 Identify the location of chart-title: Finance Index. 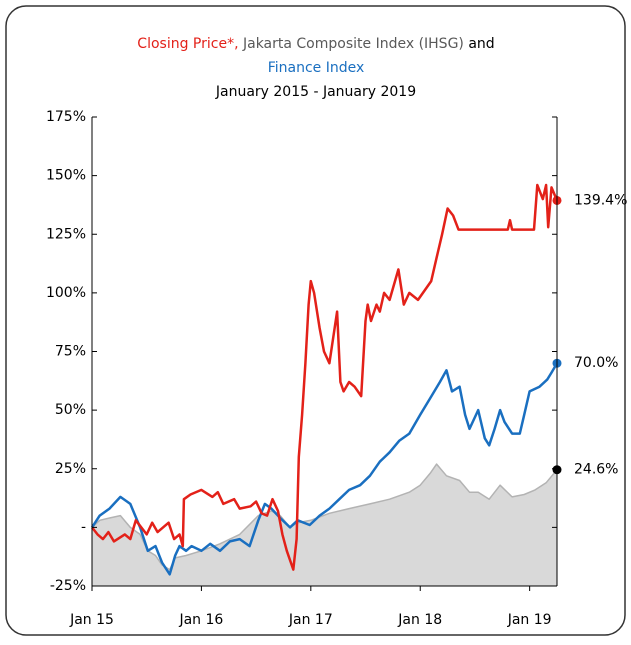
(316, 68).